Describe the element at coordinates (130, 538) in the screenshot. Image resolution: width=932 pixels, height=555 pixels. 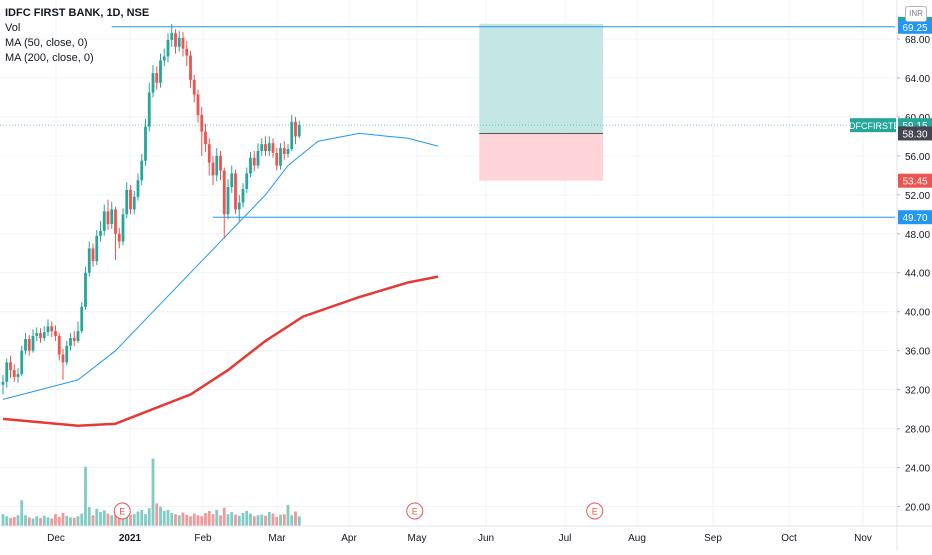
I see `x-tick-label: 2021` at that location.